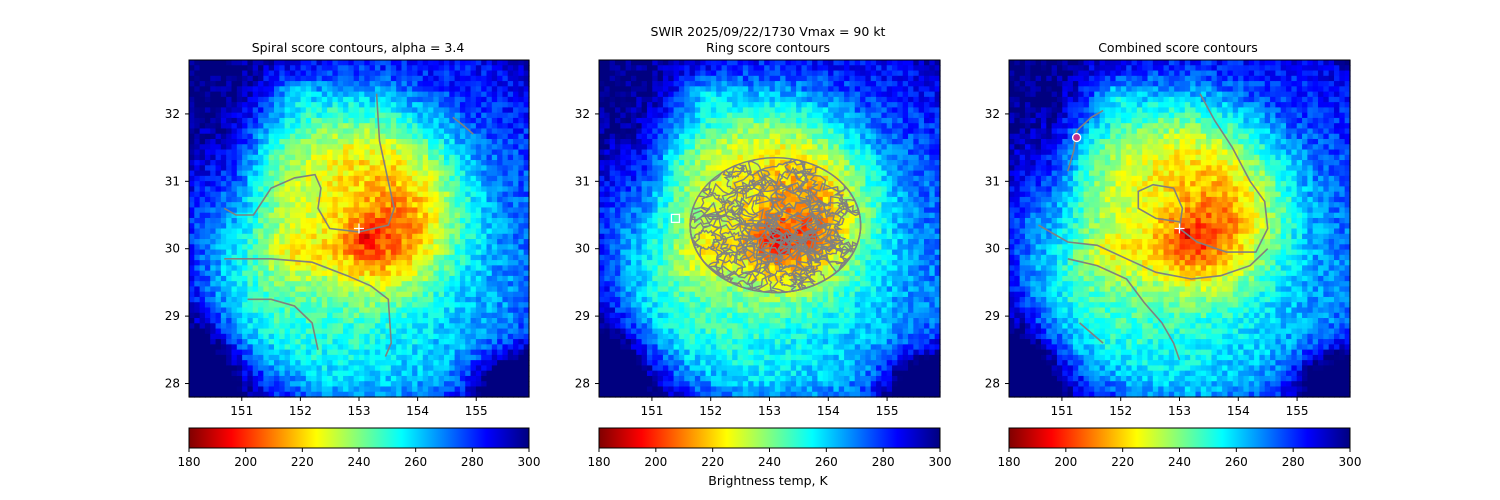 The height and width of the screenshot is (500, 1500). I want to click on colorbar-spiral: 180 200 220 240 260 280 300, so click(359, 448).